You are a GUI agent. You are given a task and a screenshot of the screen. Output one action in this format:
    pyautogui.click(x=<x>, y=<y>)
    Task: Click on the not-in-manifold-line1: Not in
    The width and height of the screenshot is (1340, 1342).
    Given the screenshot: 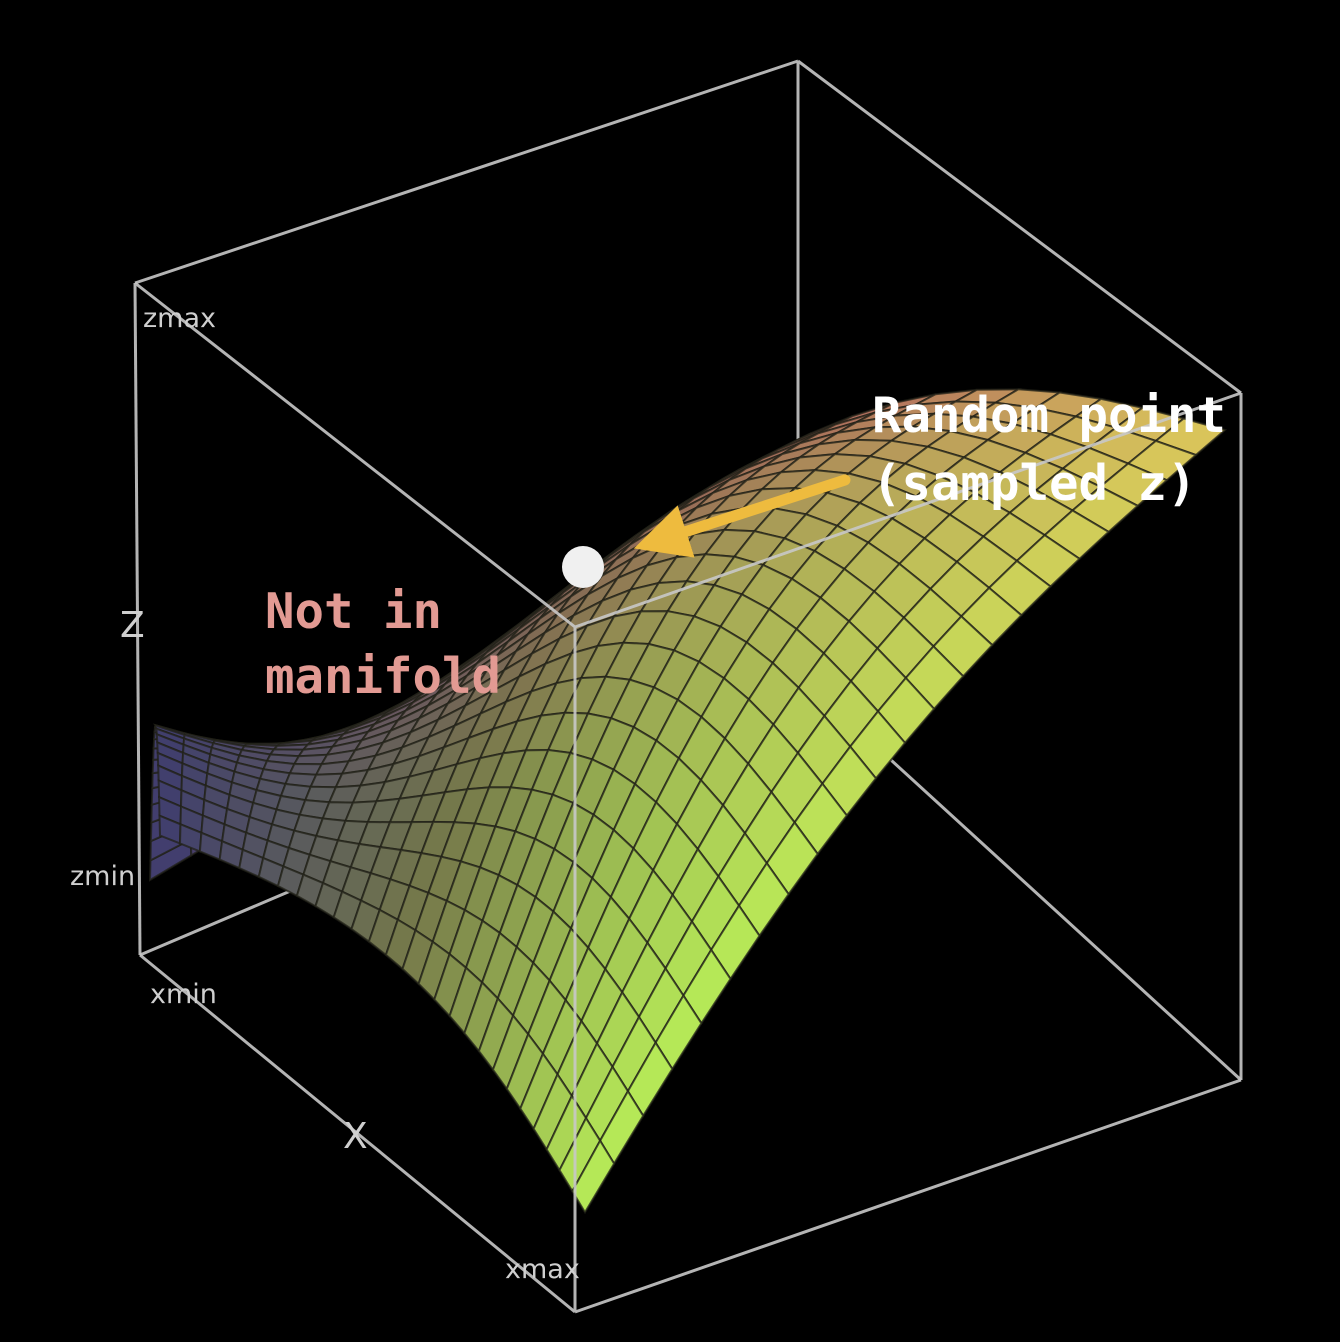 What is the action you would take?
    pyautogui.click(x=353, y=611)
    